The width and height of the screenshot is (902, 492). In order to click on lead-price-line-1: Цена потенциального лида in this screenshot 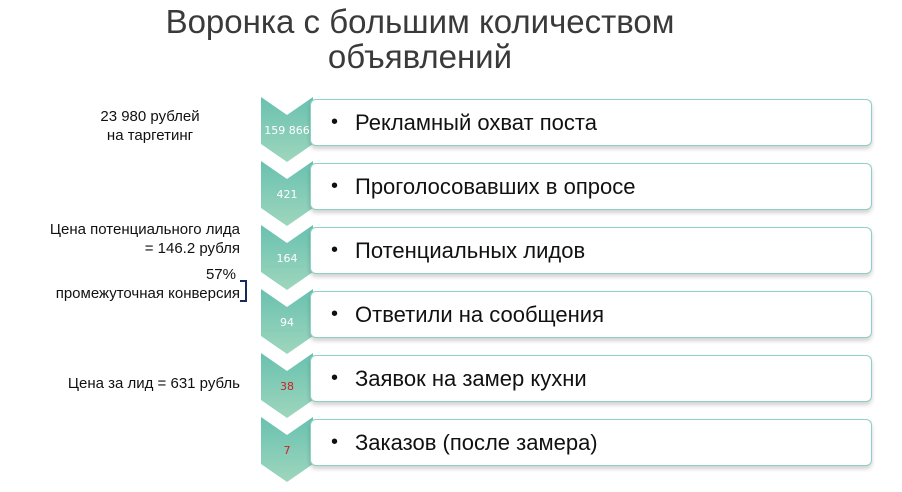, I will do `click(144, 229)`.